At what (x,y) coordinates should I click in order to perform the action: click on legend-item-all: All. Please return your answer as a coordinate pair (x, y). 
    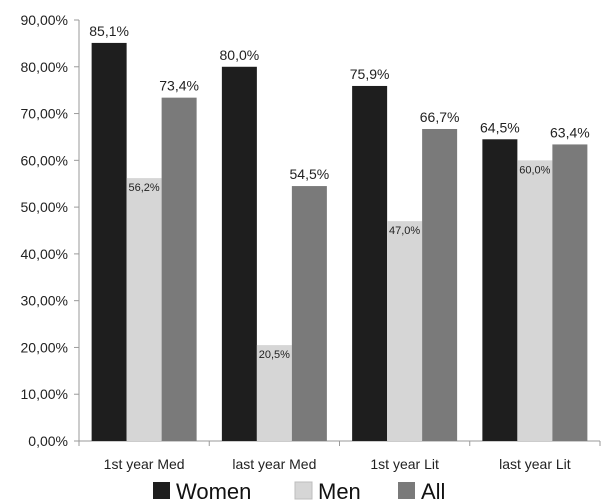
    Looking at the image, I should click on (421, 490).